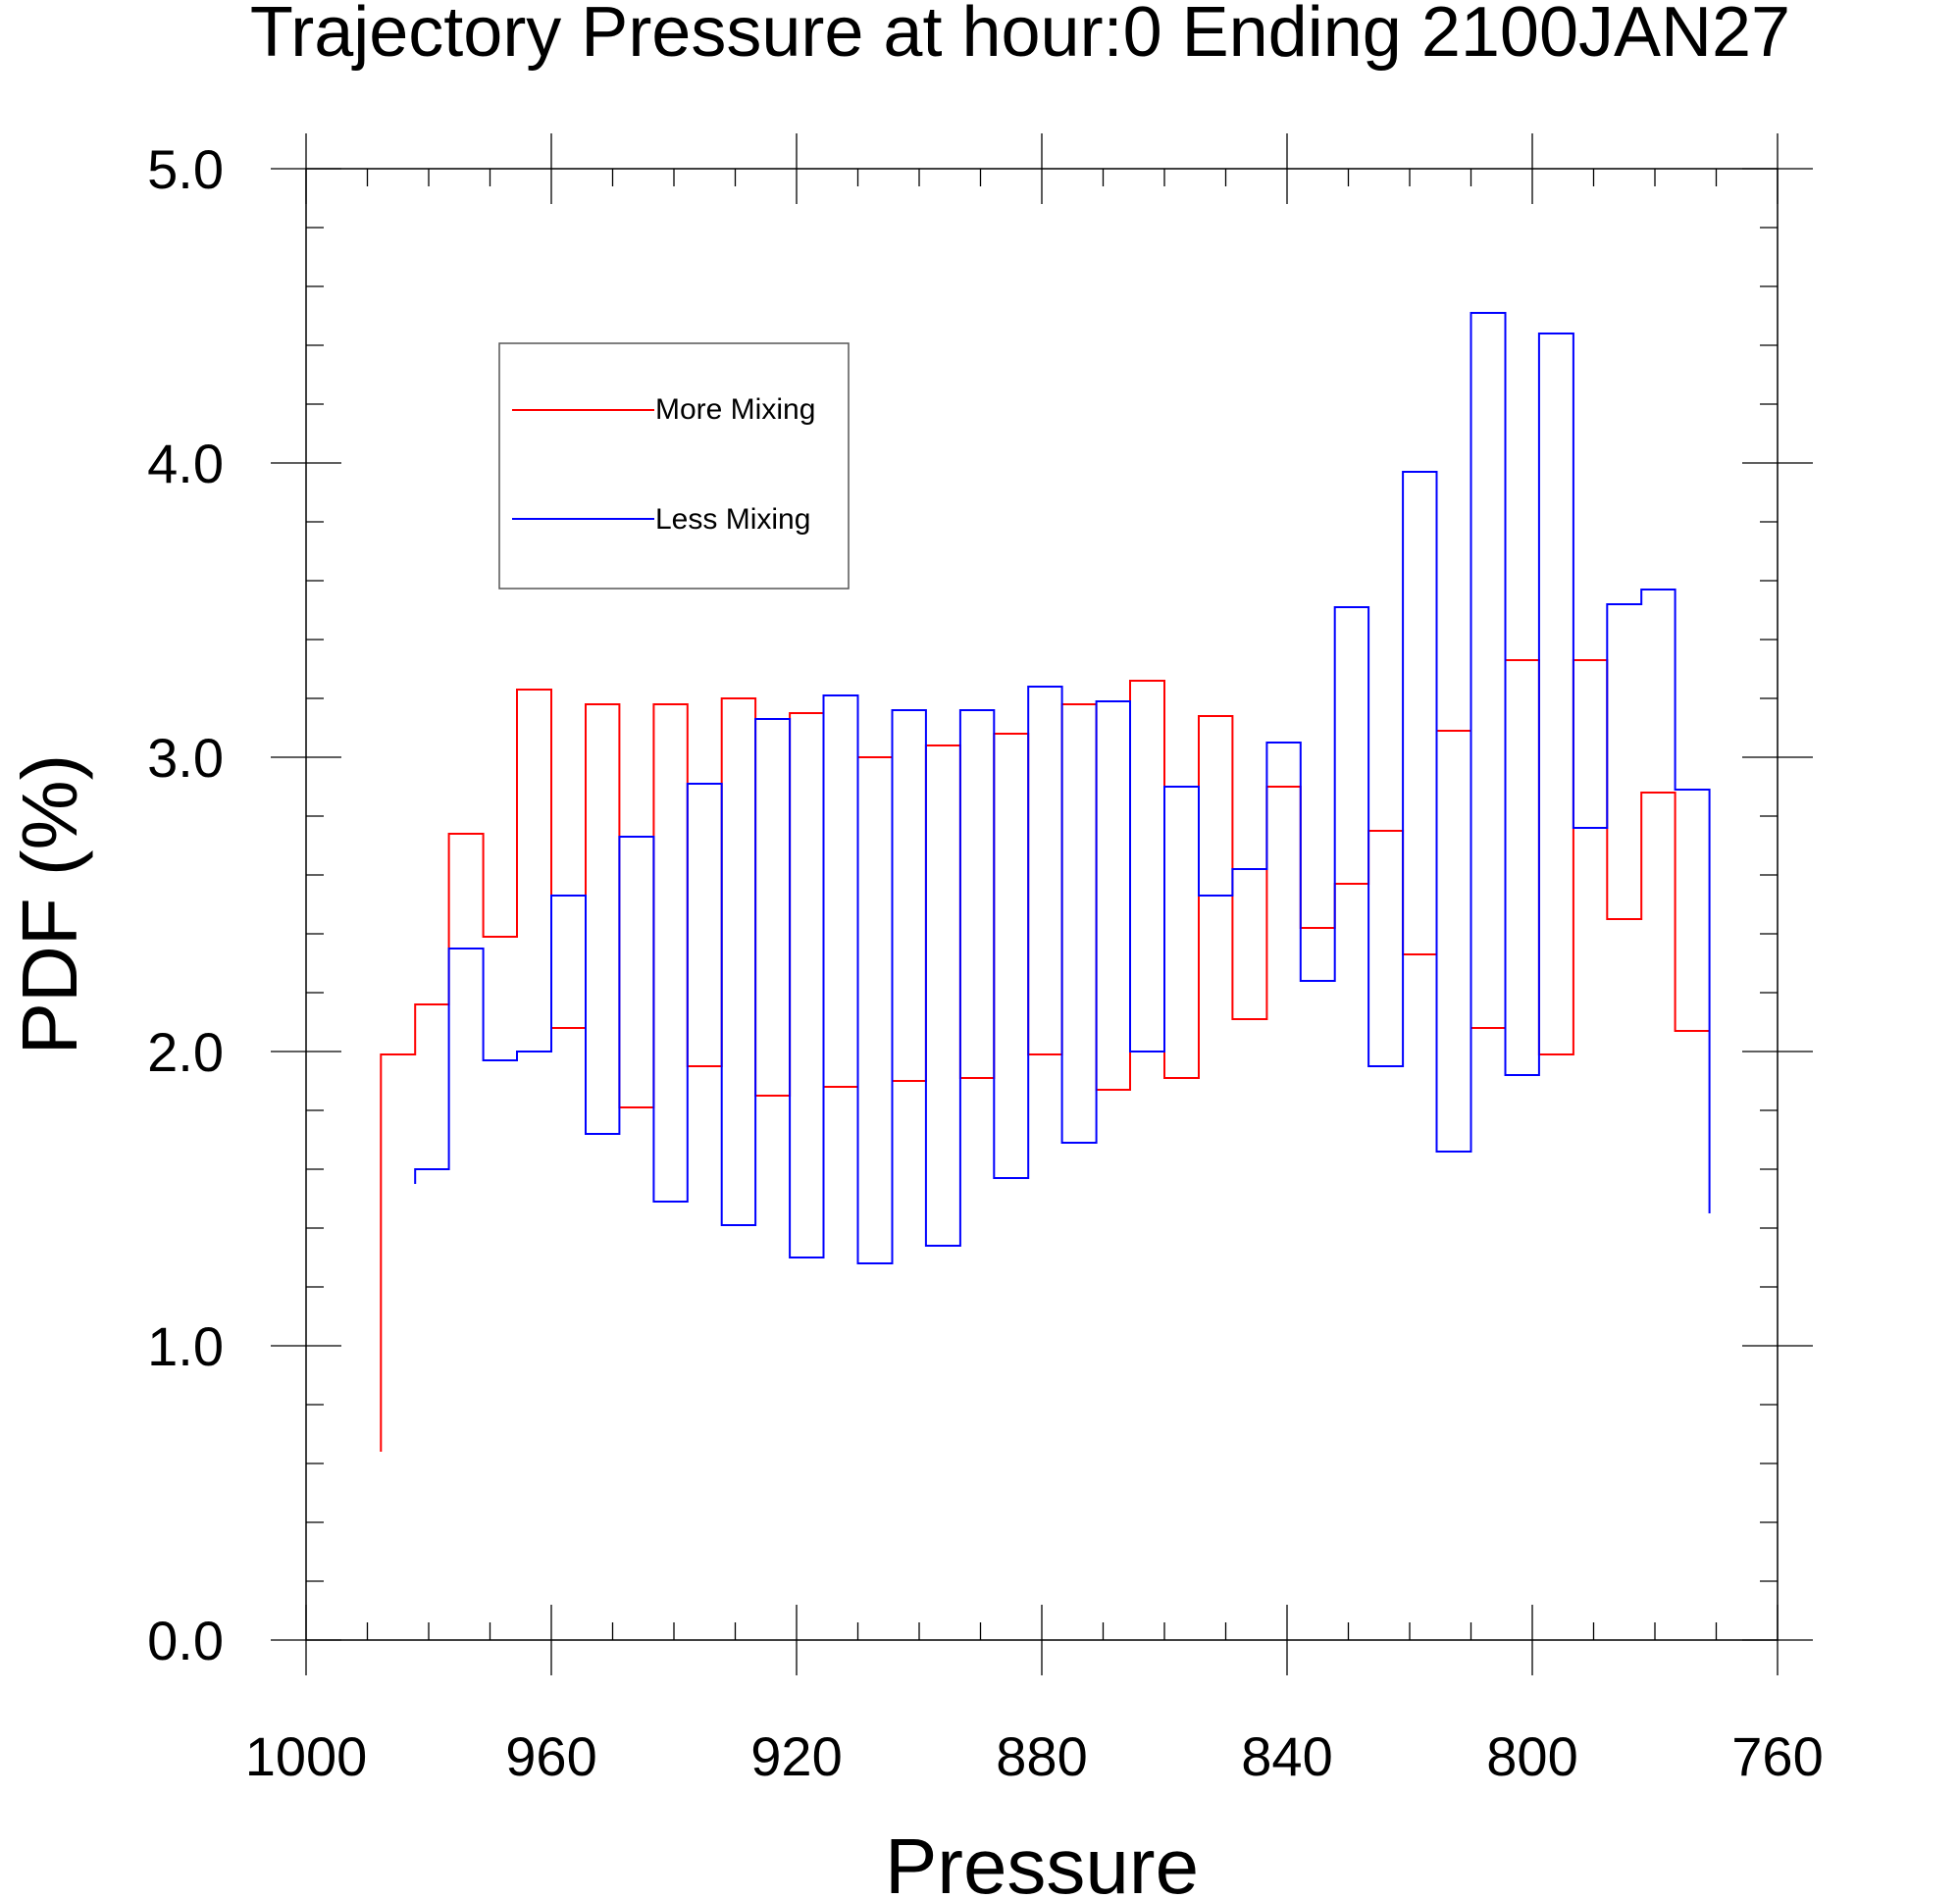  I want to click on y-tick-labels: 0.0 1.0 2.0 3.0 4.0 5.0, so click(185, 905).